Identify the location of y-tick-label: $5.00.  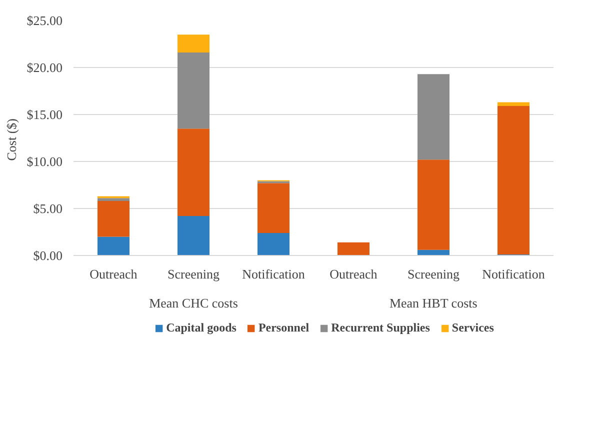
(47, 208).